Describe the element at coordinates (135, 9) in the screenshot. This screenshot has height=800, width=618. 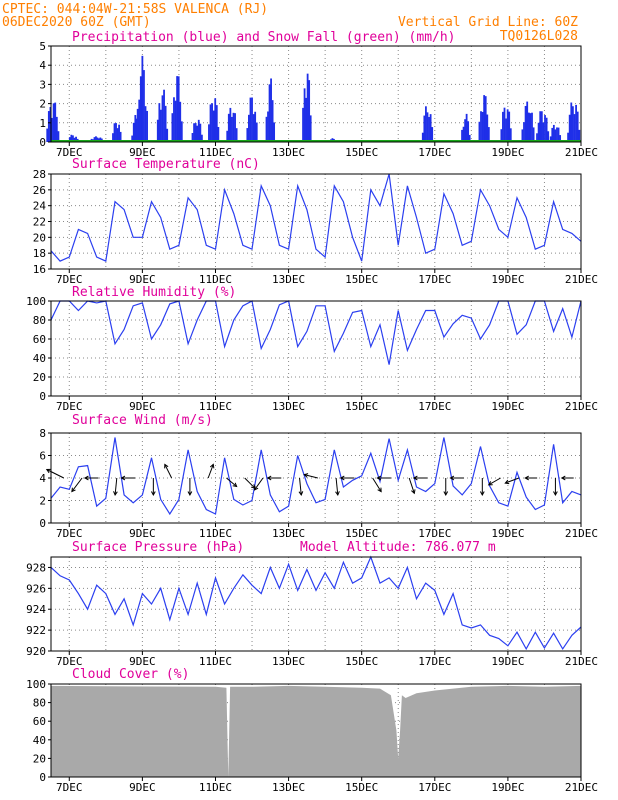
I see `header-station: CPTEC: 044:04W-21:58S VALENCA (RJ)` at that location.